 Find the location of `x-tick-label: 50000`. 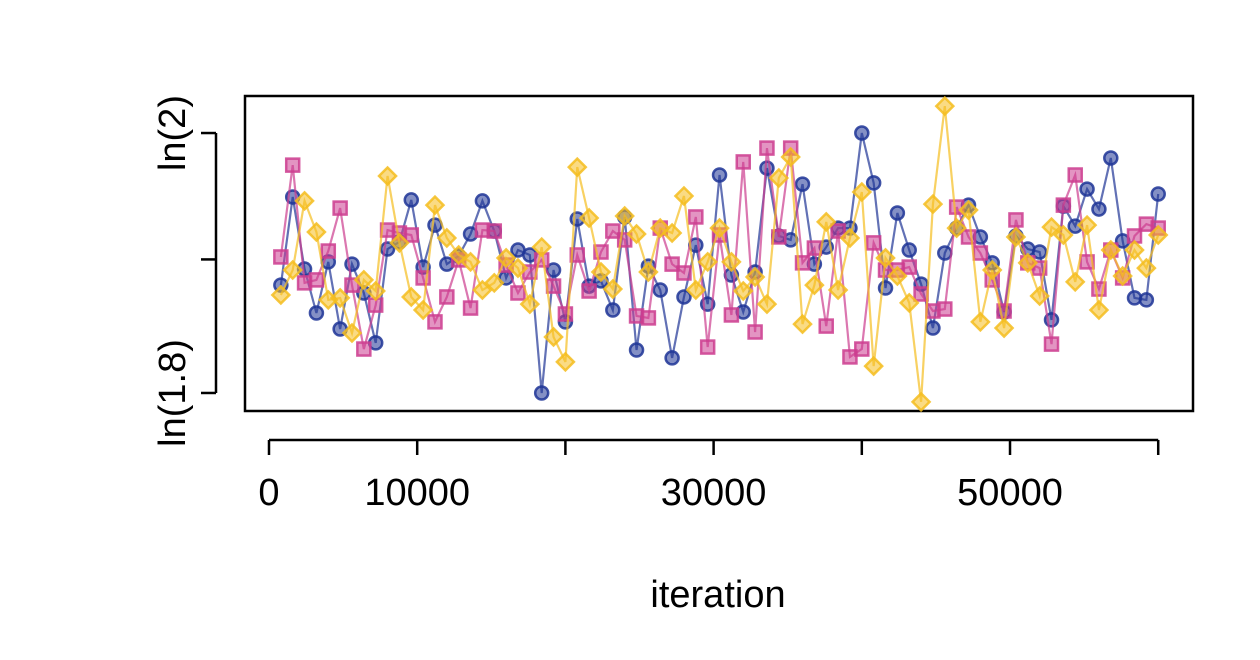

x-tick-label: 50000 is located at coordinates (1010, 493).